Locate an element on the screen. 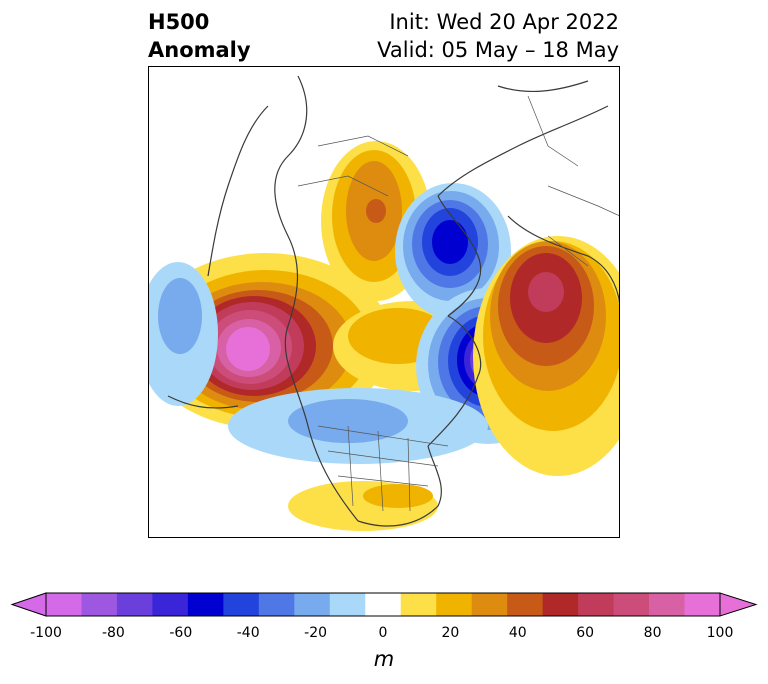 The image size is (768, 684). colorbar-tick-label: -80 is located at coordinates (113, 633).